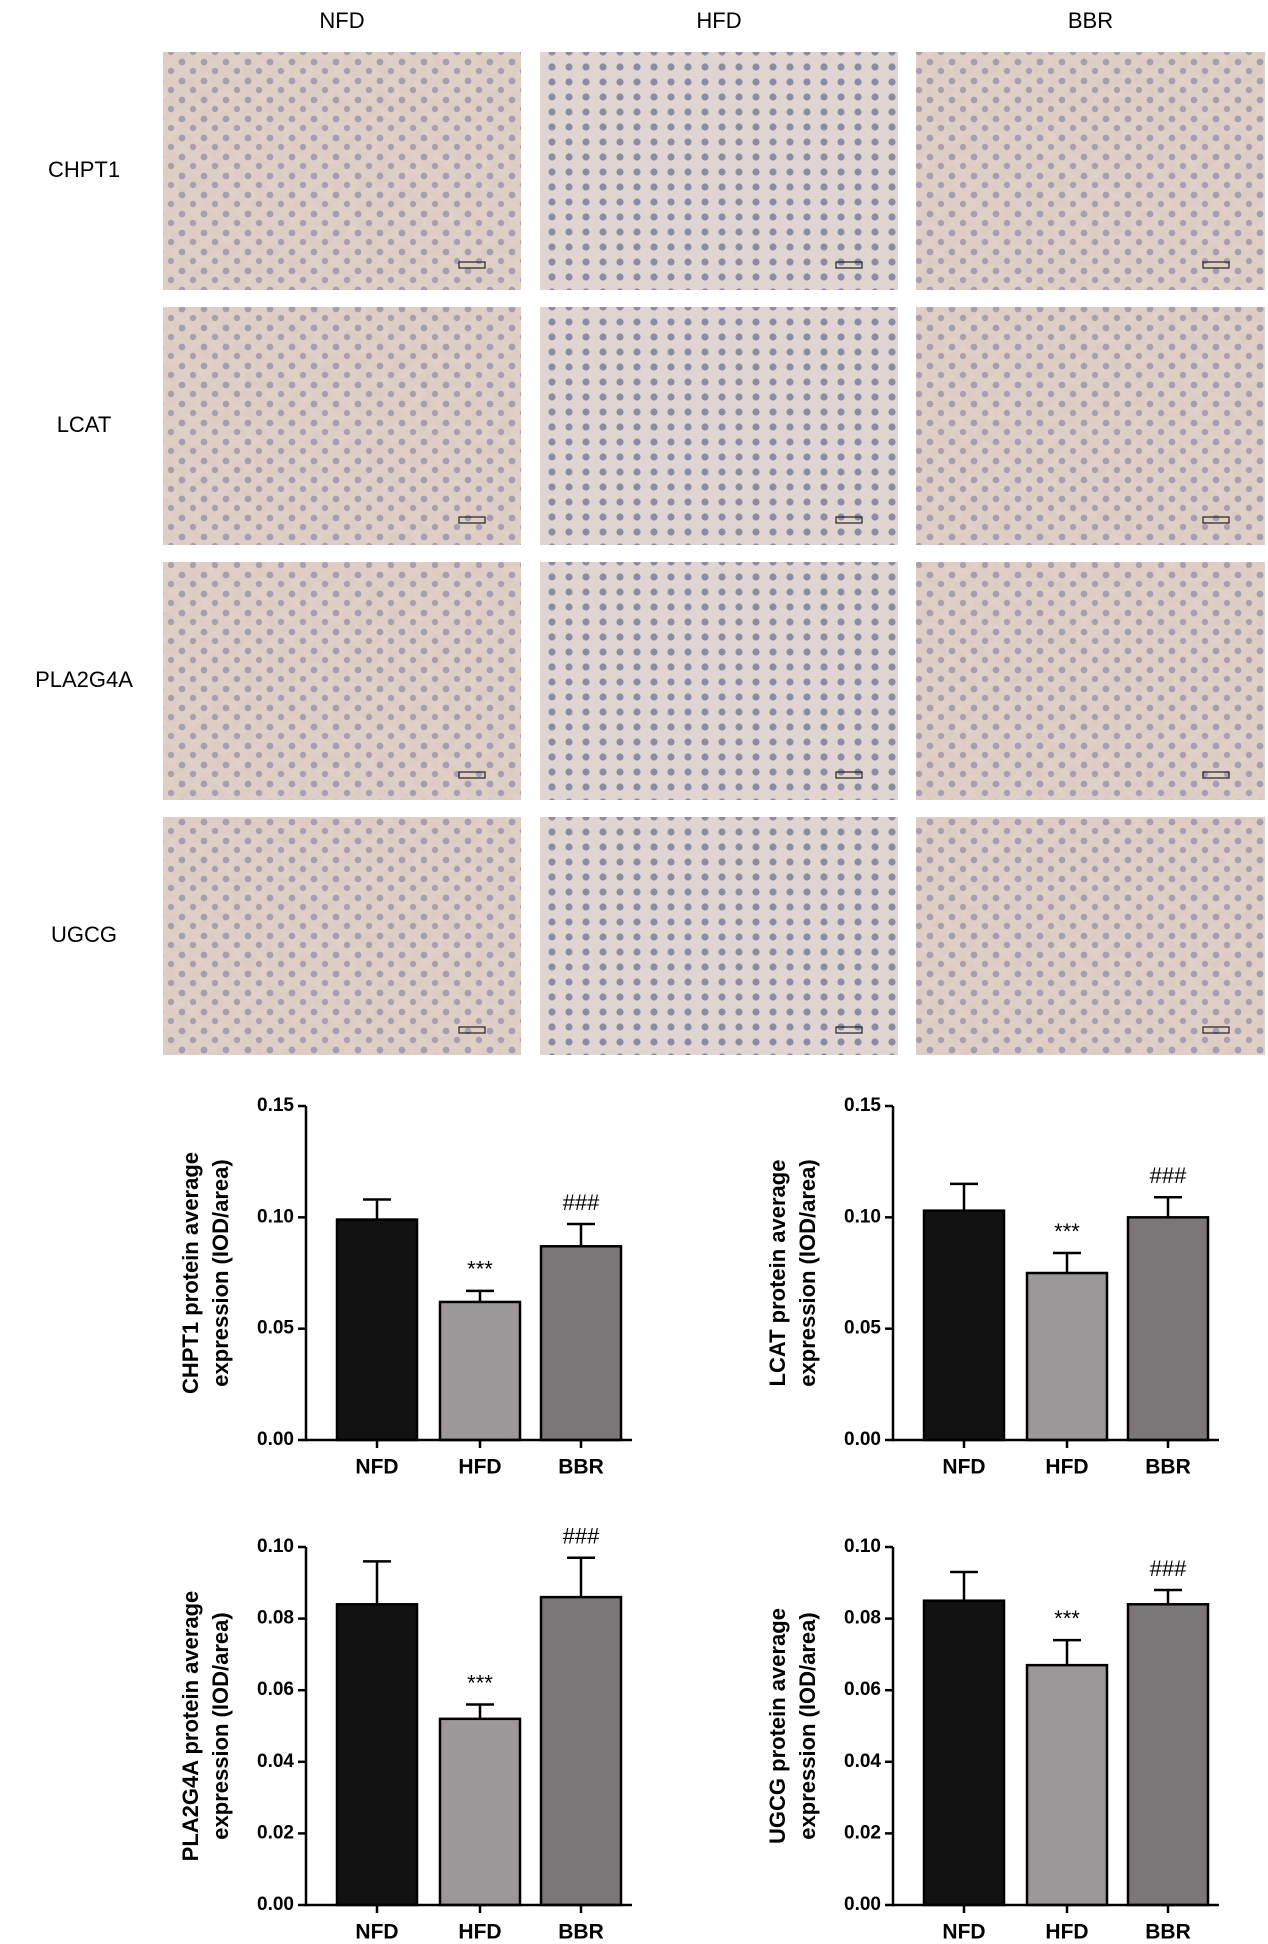 The height and width of the screenshot is (1944, 1268). Describe the element at coordinates (718, 20) in the screenshot. I see `column-header: HFD` at that location.